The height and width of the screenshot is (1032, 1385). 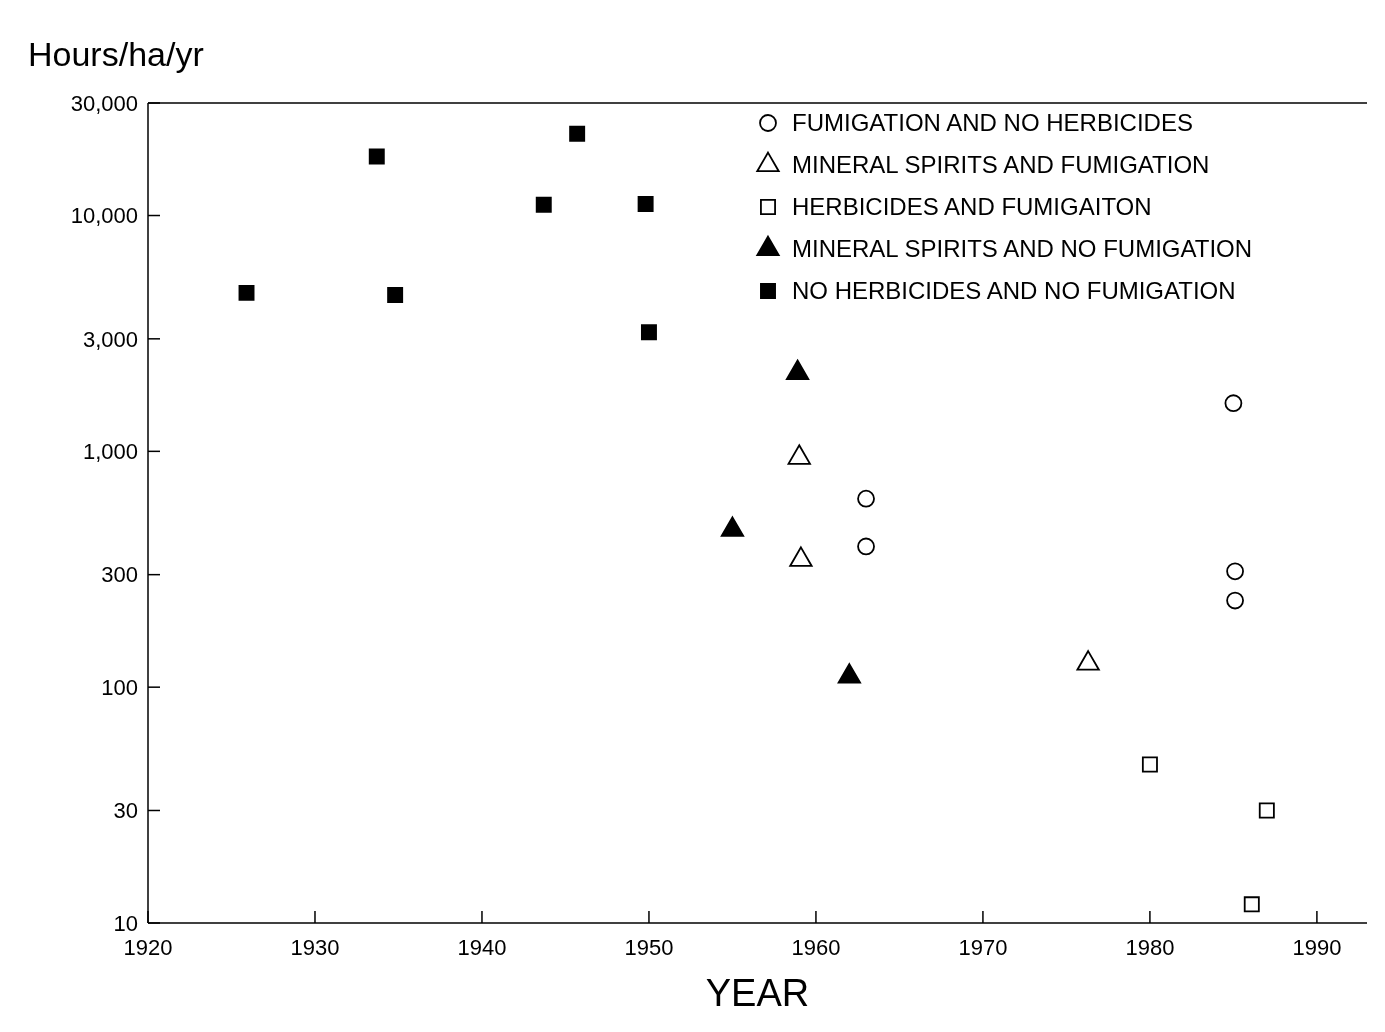 I want to click on x-tick-label: 1930, so click(x=315, y=947).